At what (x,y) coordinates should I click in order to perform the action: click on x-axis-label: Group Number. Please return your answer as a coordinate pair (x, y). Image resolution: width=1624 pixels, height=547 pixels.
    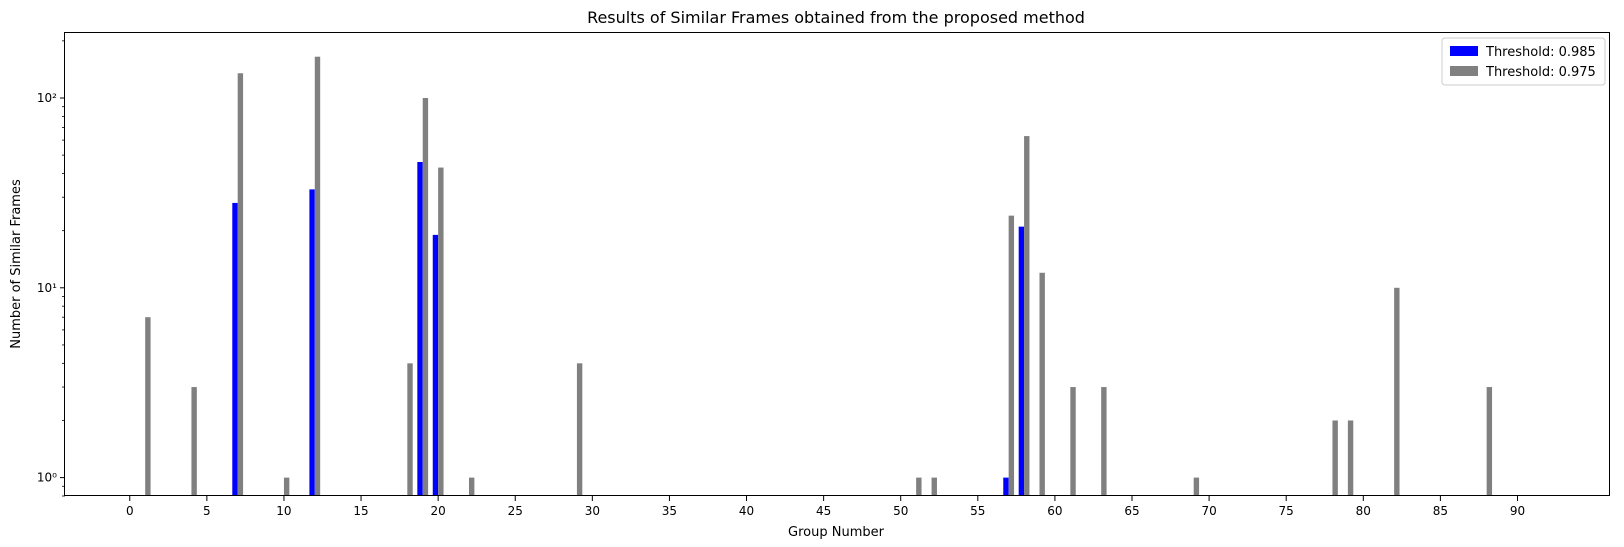
    Looking at the image, I should click on (836, 532).